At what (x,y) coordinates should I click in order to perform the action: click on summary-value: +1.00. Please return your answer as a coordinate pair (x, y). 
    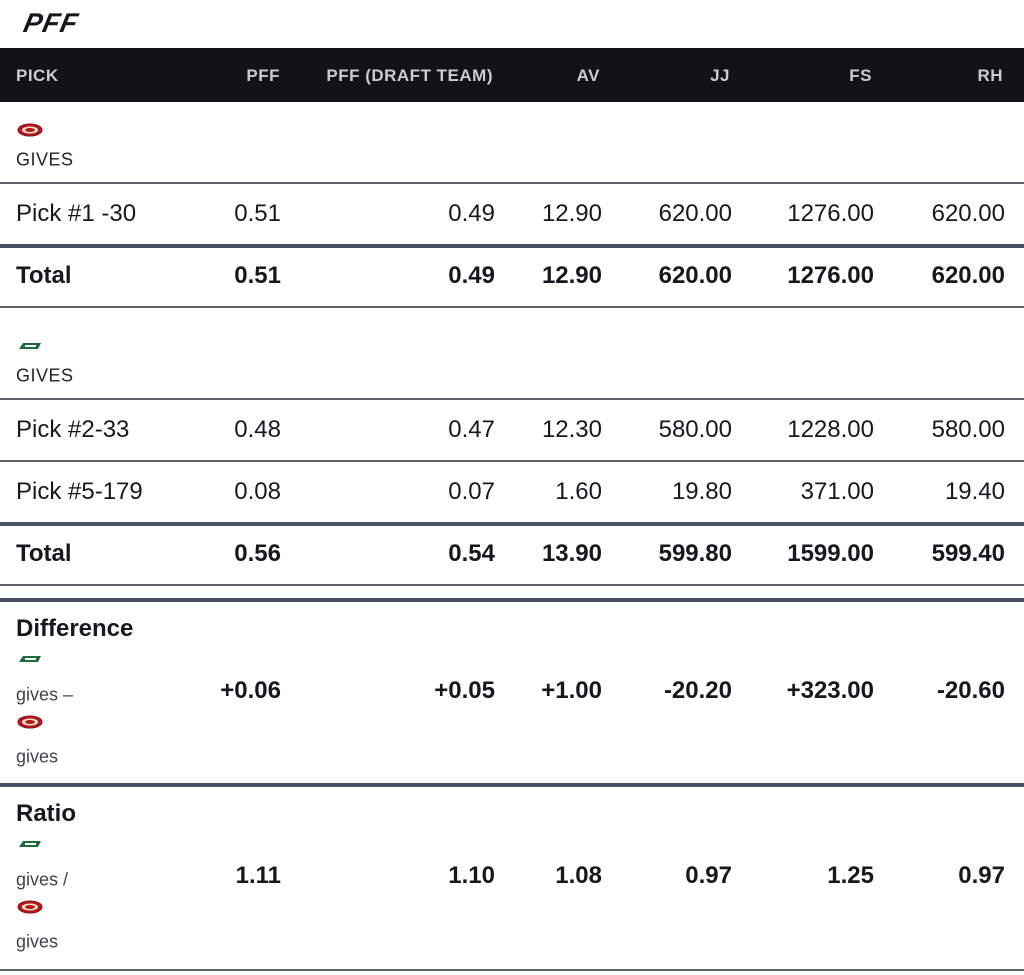
    Looking at the image, I should click on (571, 690).